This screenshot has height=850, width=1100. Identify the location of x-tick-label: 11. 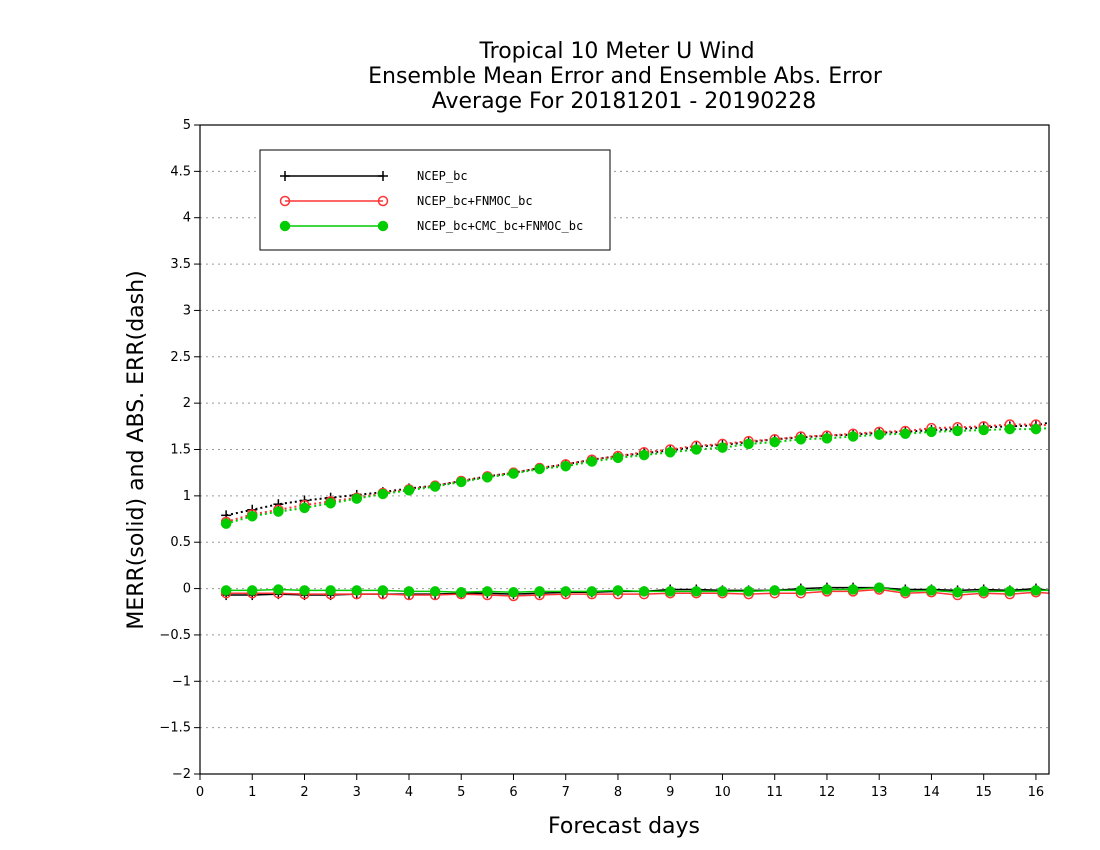
(774, 792).